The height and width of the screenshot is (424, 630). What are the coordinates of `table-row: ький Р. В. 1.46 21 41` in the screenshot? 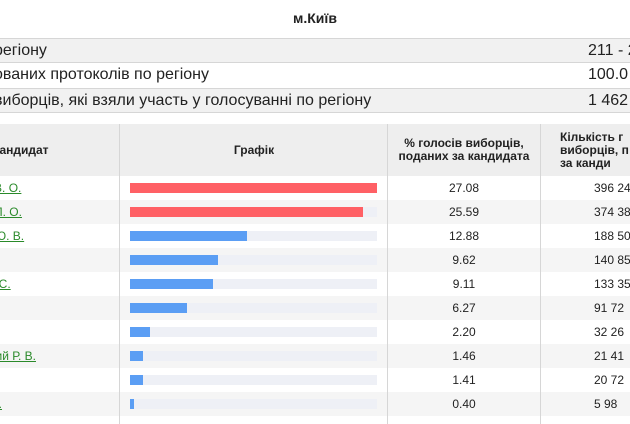 It's located at (315, 356).